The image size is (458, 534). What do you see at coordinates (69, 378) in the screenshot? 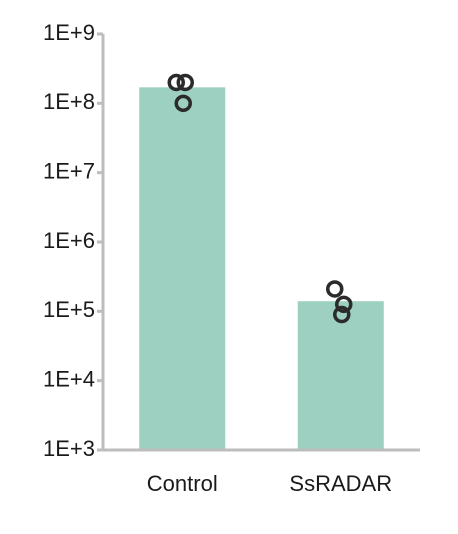
I see `y-tick-label: 1E+4` at bounding box center [69, 378].